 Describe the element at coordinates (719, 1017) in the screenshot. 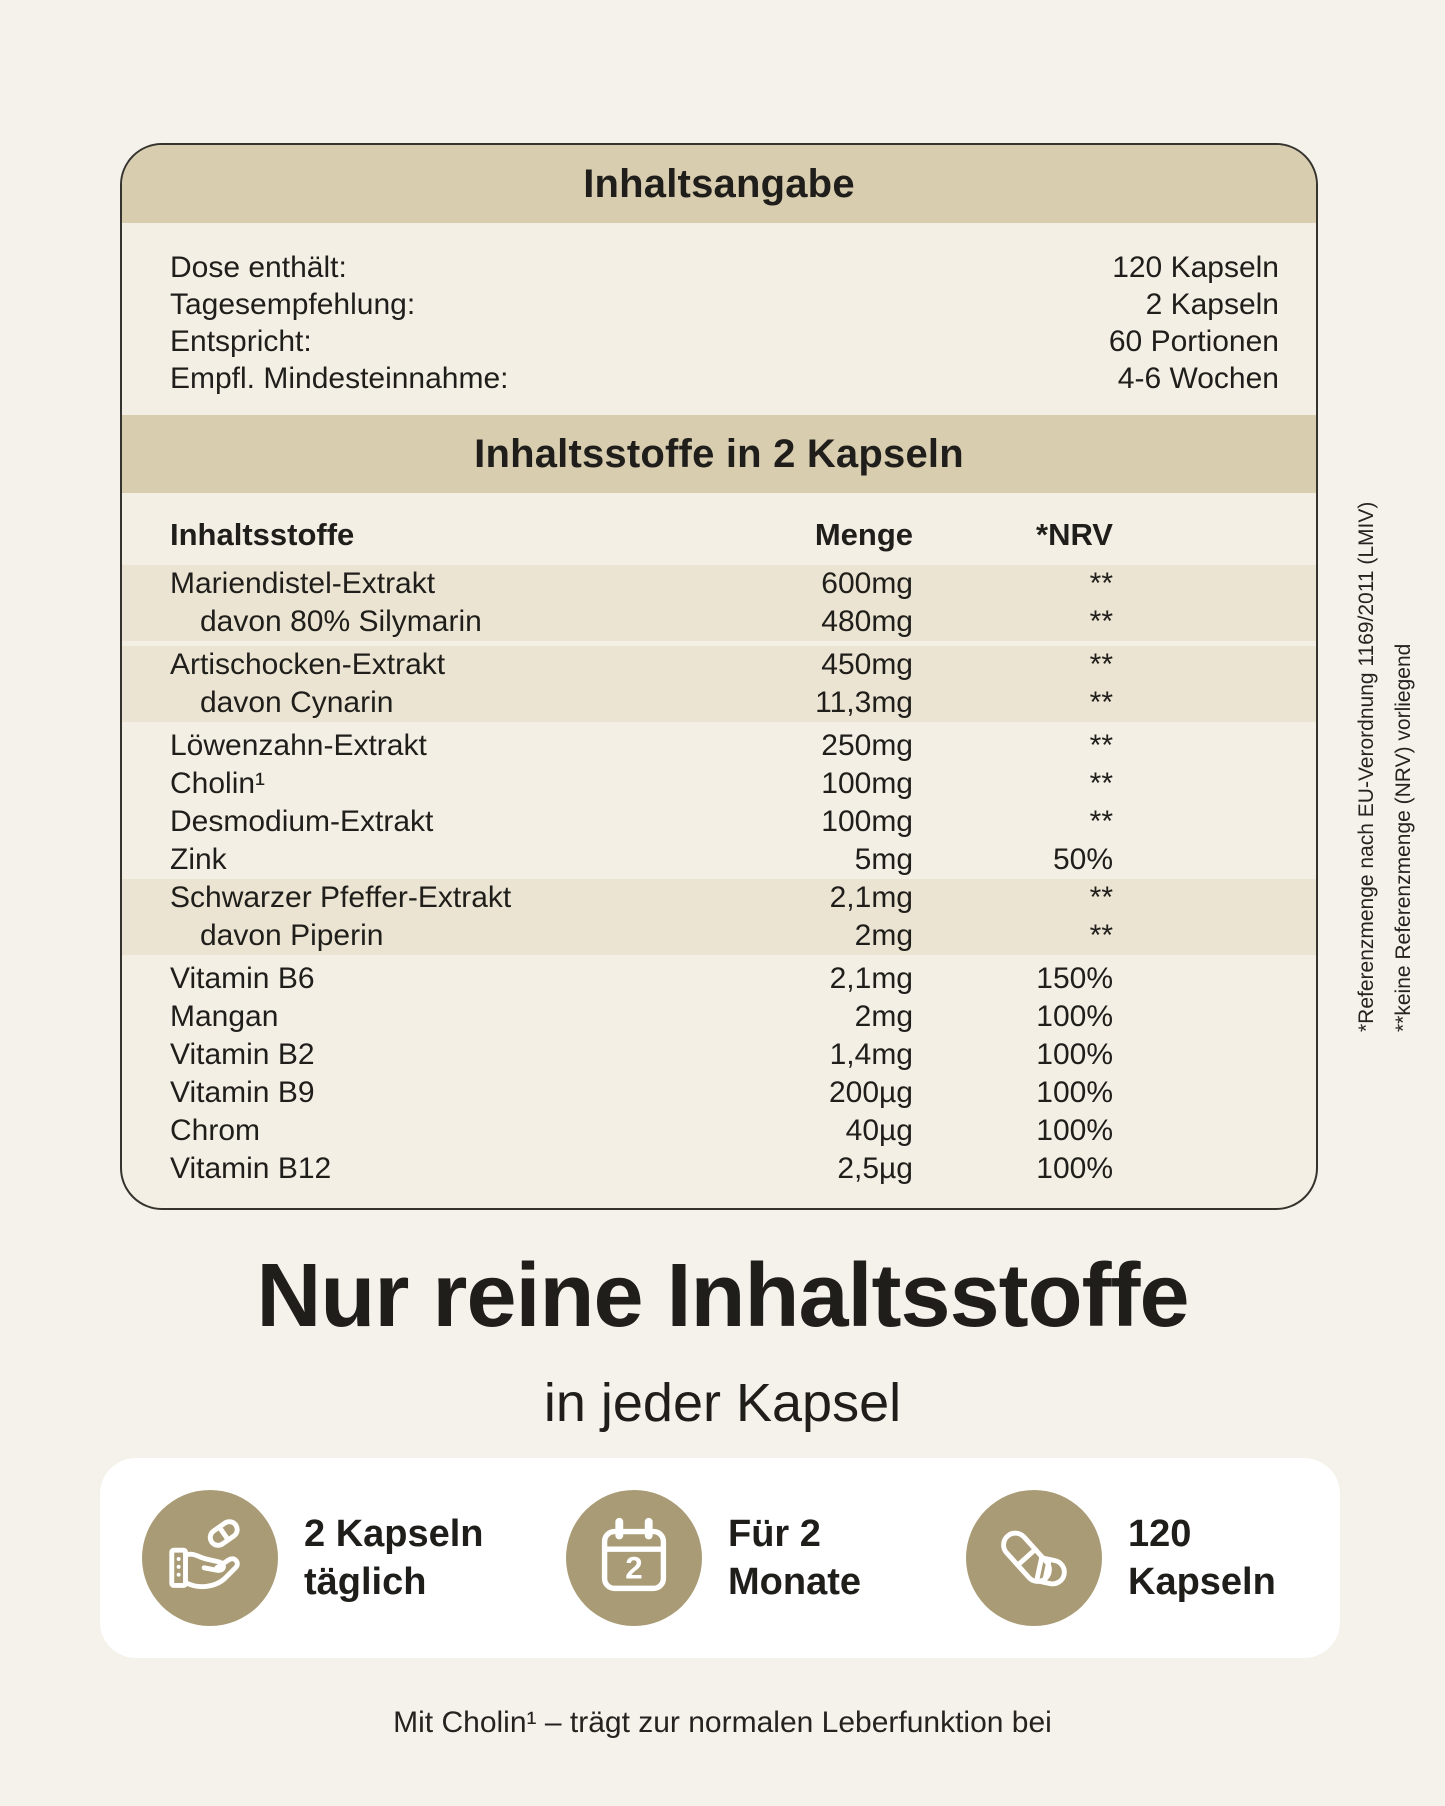

I see `table-row: Mangan 2mg 100%` at that location.